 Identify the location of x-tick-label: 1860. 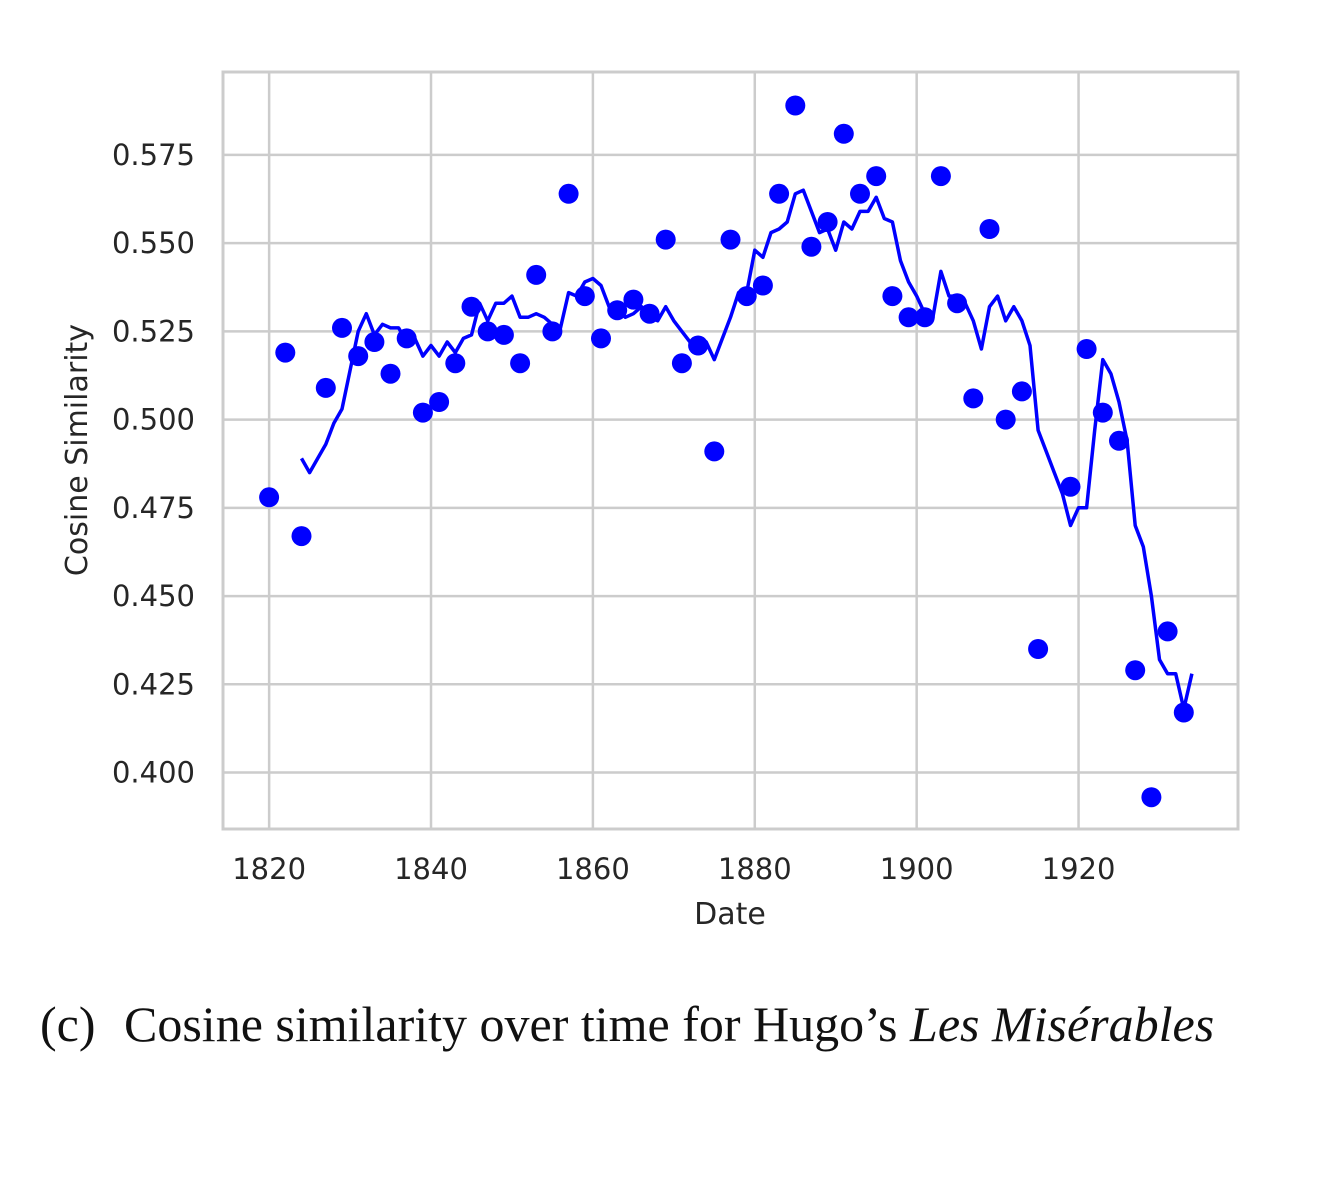
(593, 869).